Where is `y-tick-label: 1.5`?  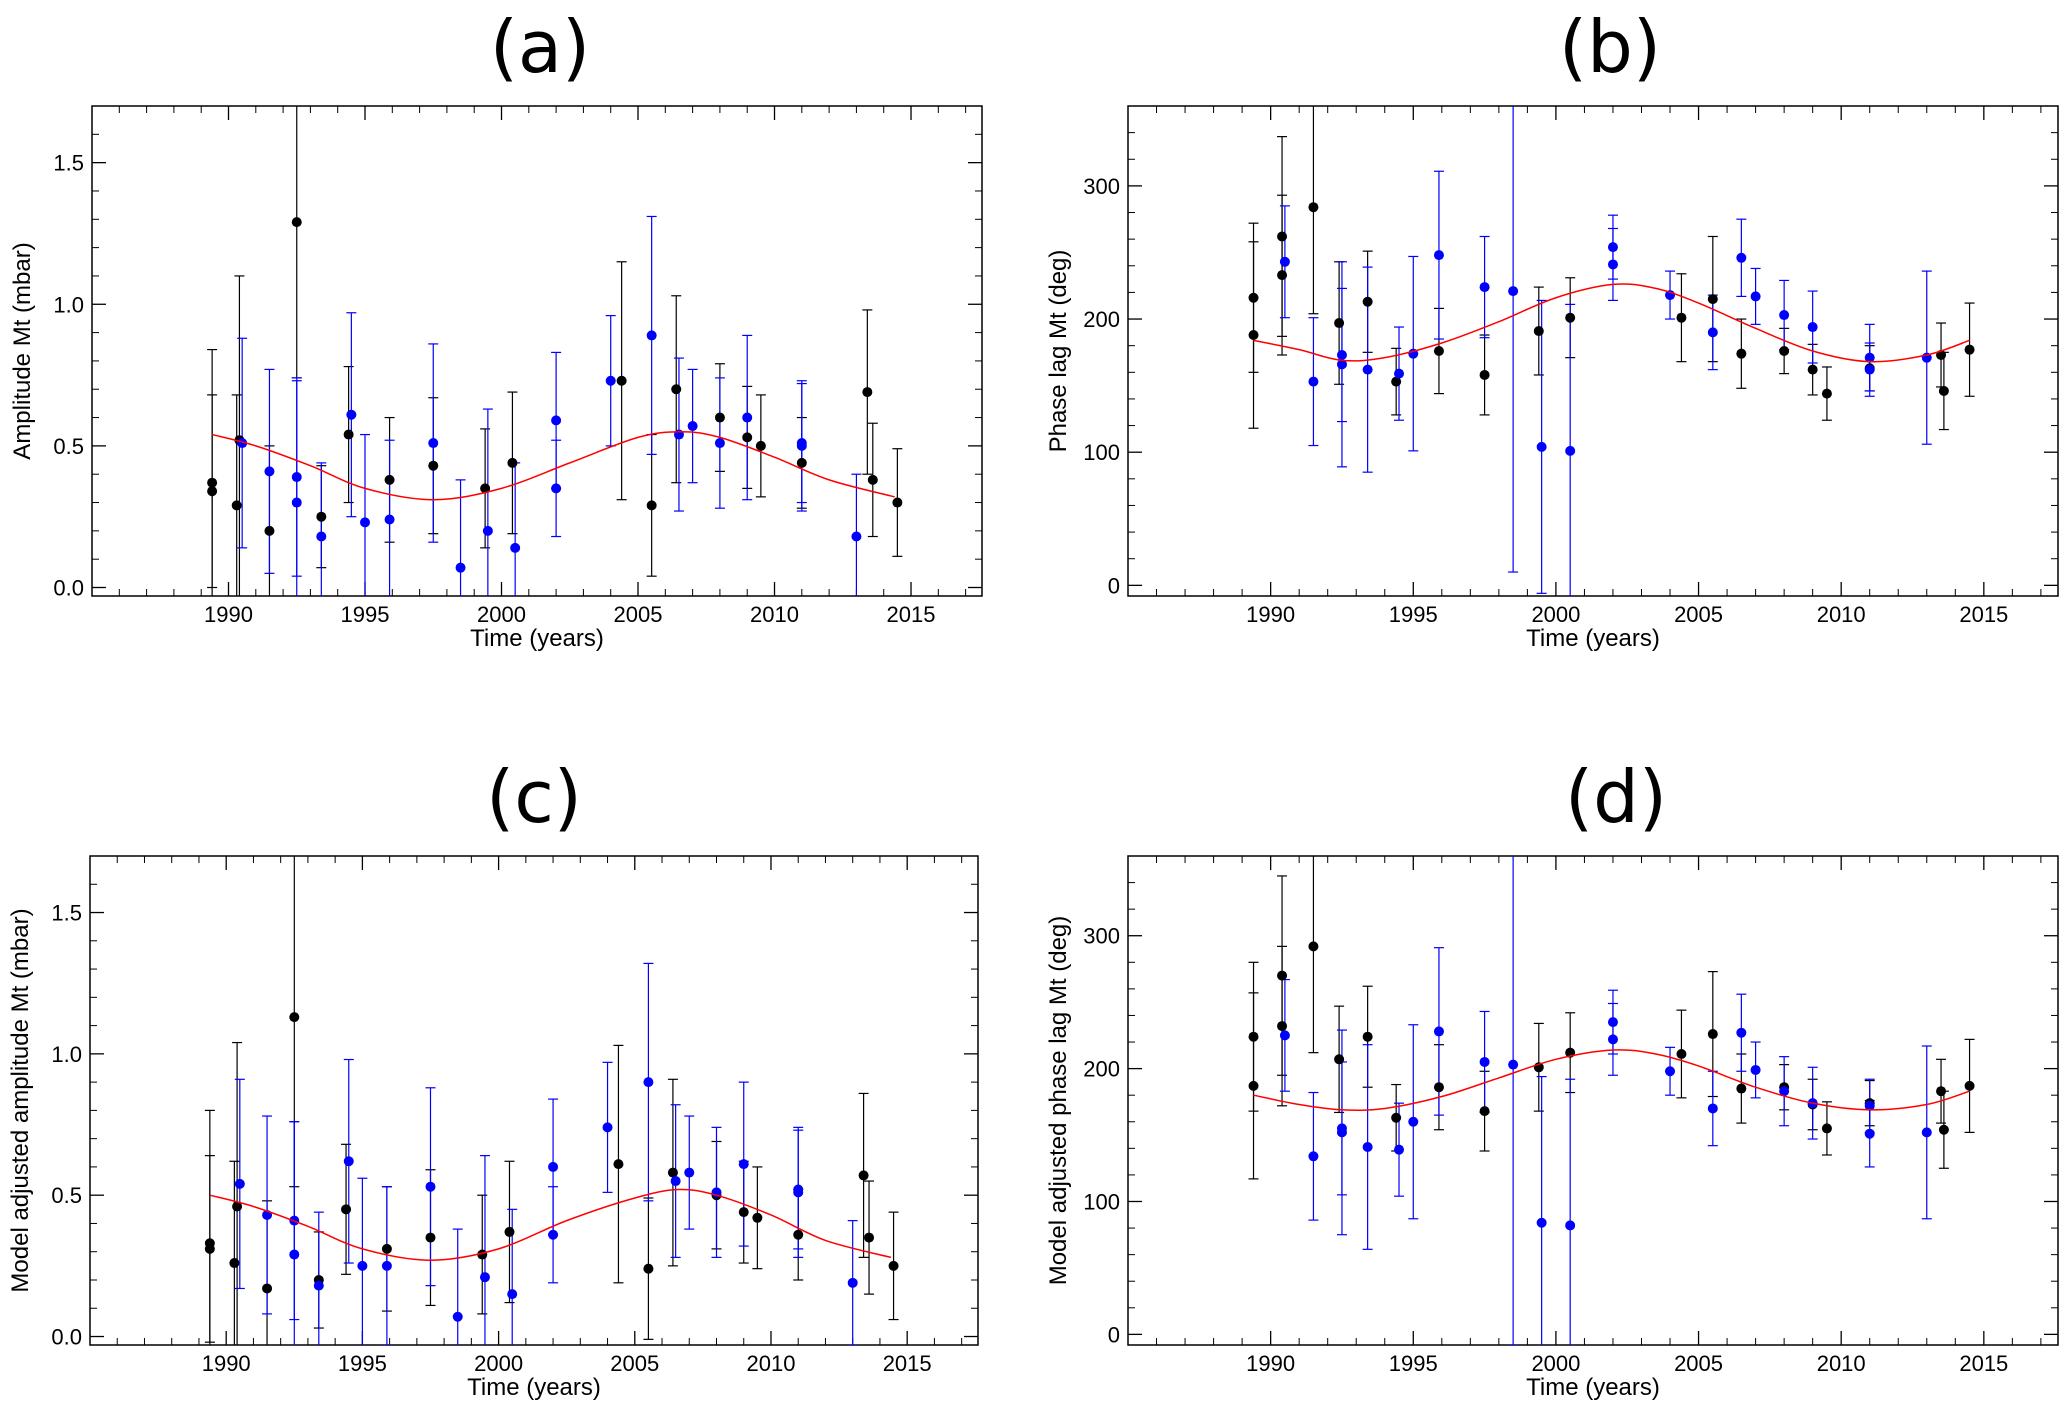 y-tick-label: 1.5 is located at coordinates (68, 163).